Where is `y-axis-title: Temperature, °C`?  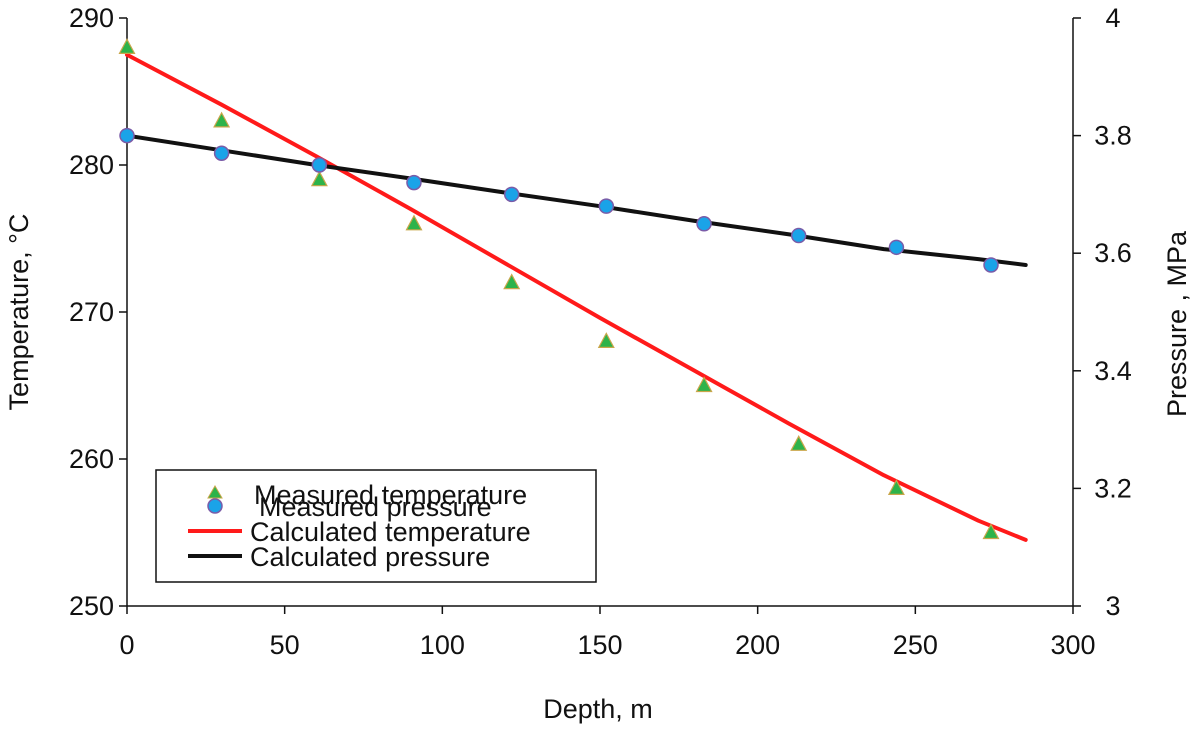
y-axis-title: Temperature, °C is located at coordinates (19, 312).